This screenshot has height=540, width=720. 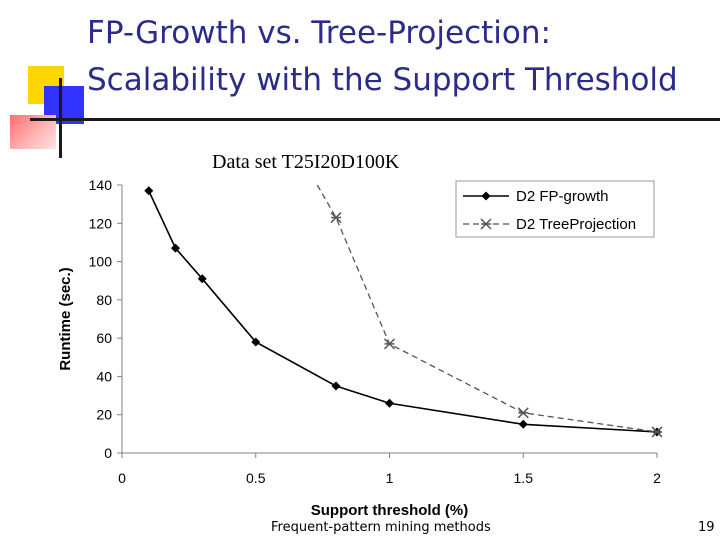 What do you see at coordinates (65, 318) in the screenshot?
I see `y-axis-title: Runtime (sec.)` at bounding box center [65, 318].